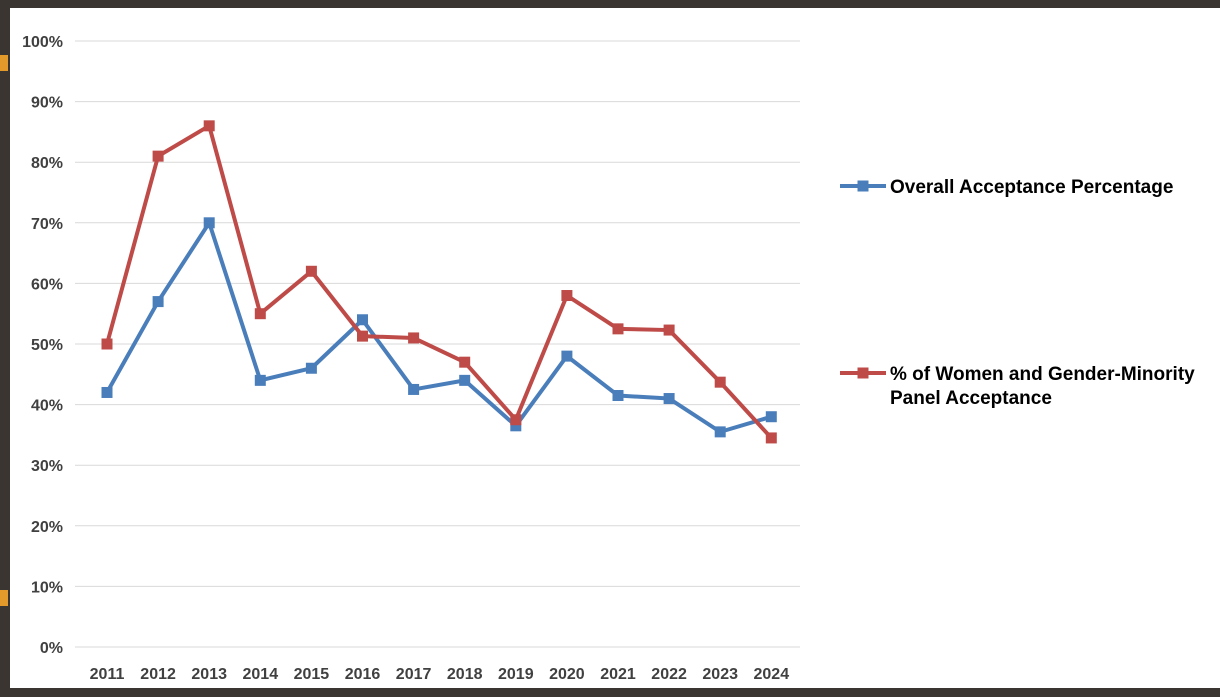  What do you see at coordinates (414, 674) in the screenshot?
I see `x-tick-label: 2017` at bounding box center [414, 674].